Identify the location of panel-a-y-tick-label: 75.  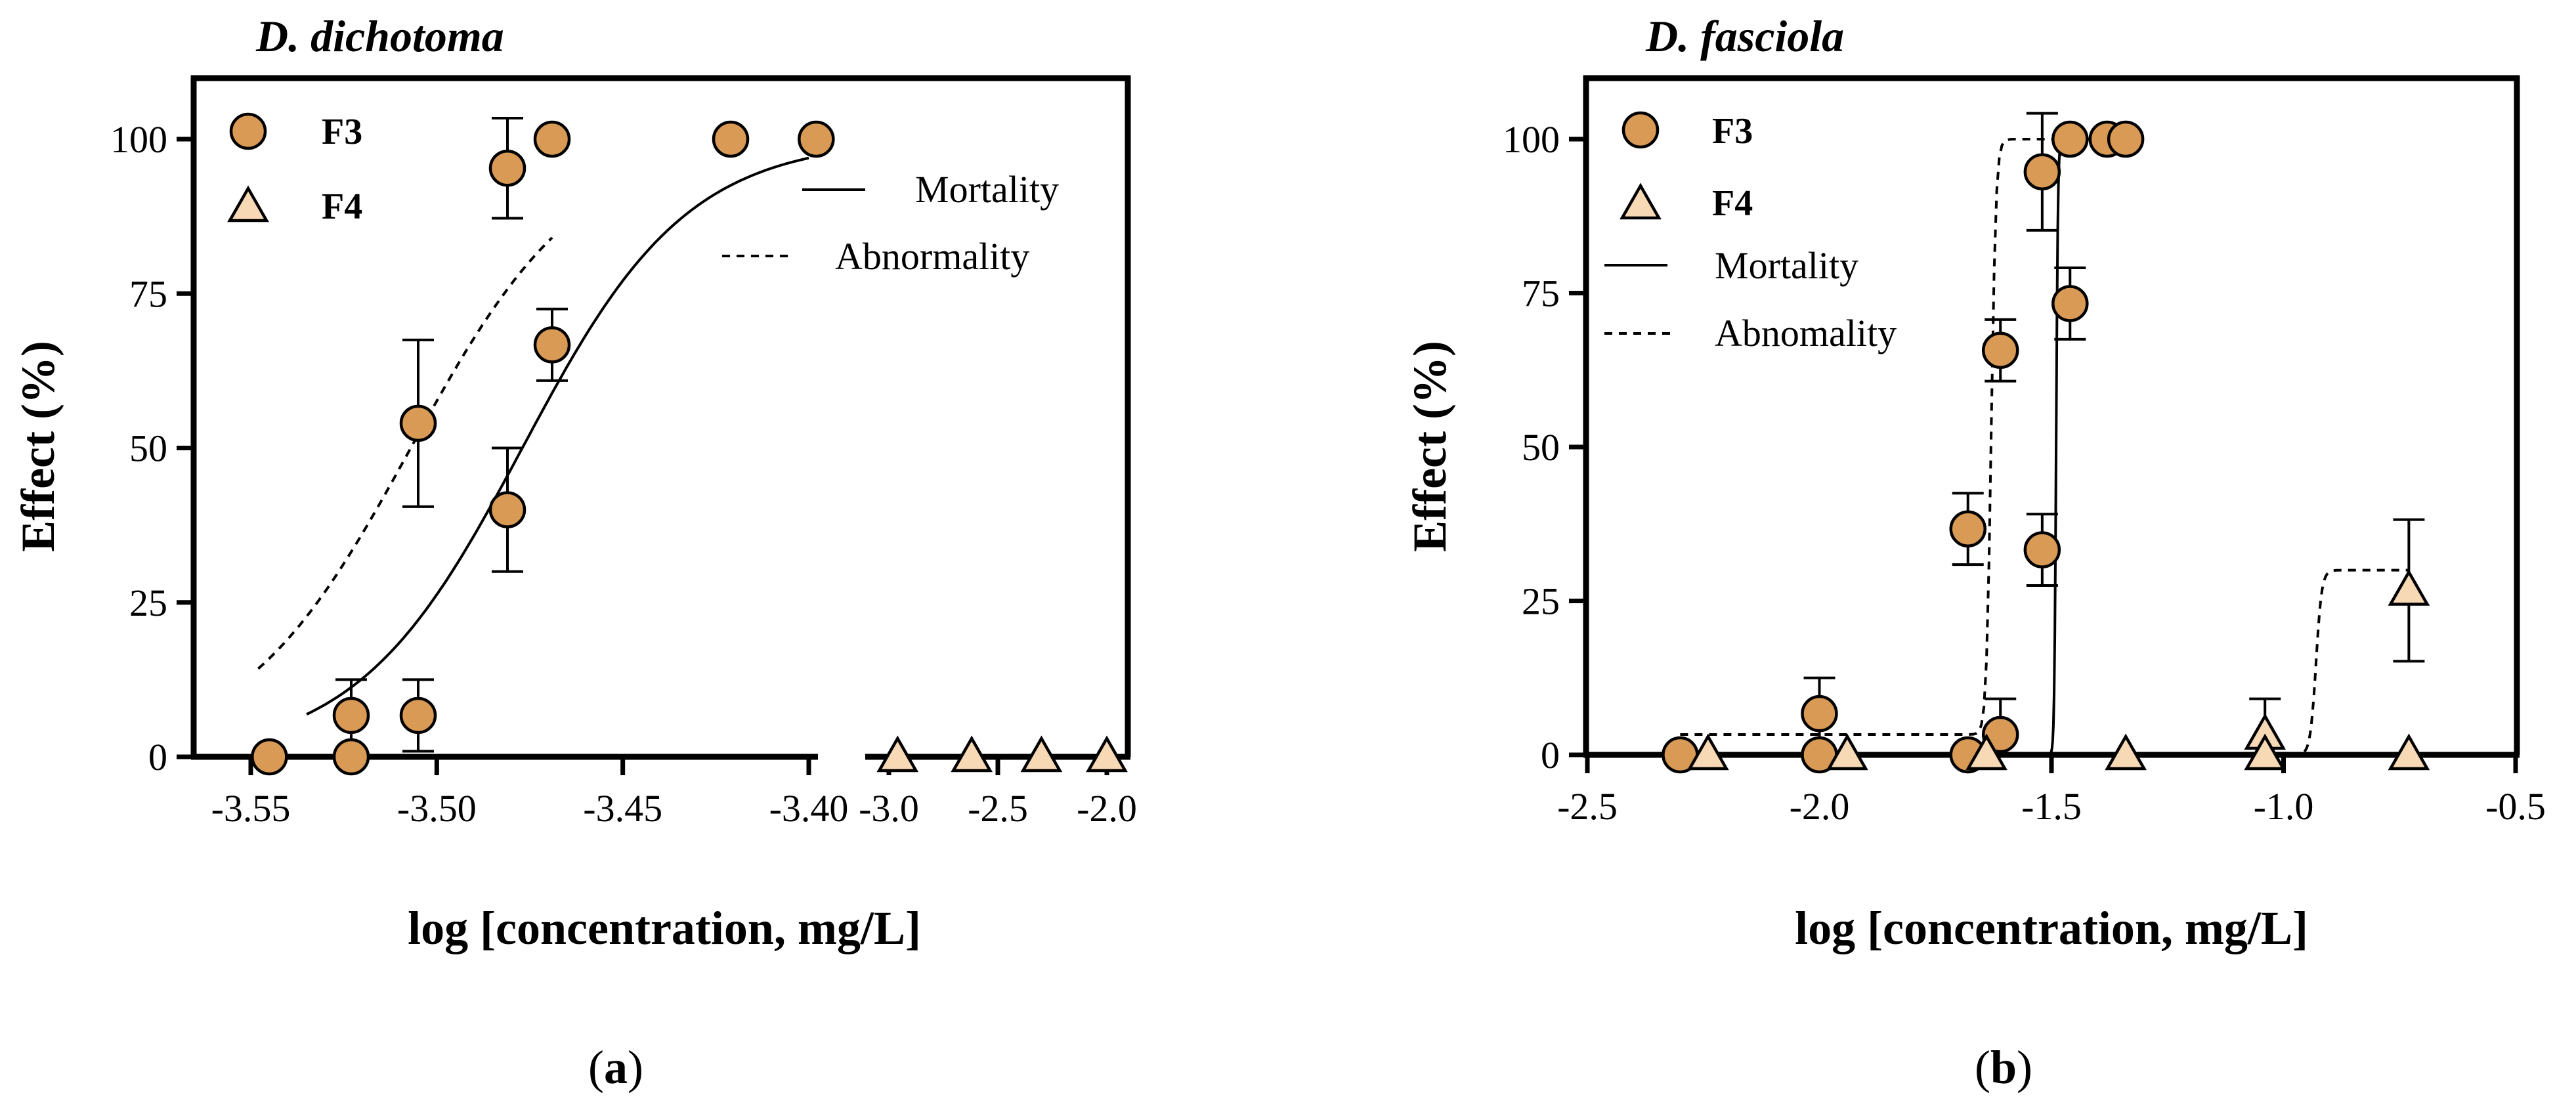
(148, 293).